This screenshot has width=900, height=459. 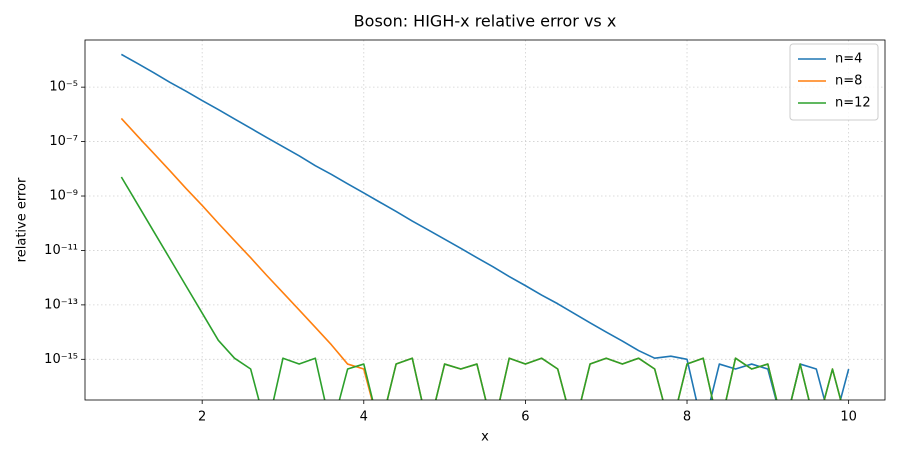 What do you see at coordinates (848, 81) in the screenshot?
I see `legend-label: n=8` at bounding box center [848, 81].